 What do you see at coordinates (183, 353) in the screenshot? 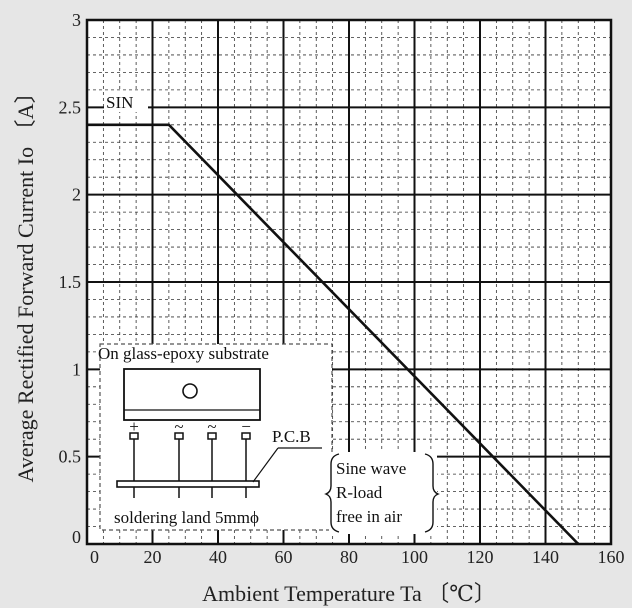
I see `inset-title: On glass-epoxy substrate` at bounding box center [183, 353].